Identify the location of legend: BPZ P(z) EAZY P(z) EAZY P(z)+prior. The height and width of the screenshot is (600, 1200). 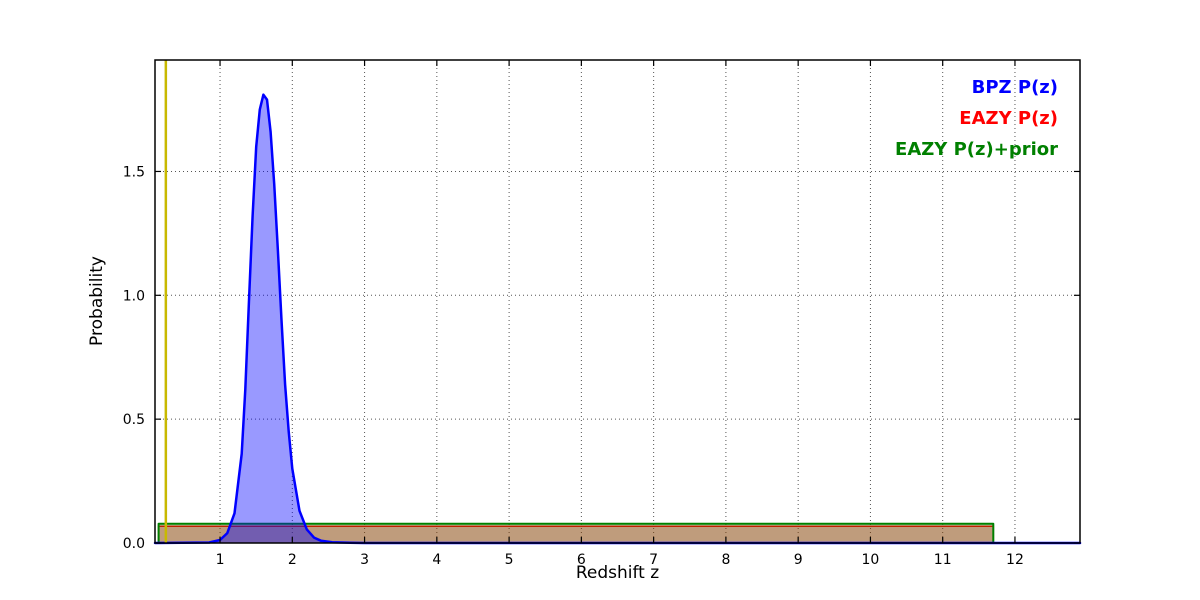
(976, 118).